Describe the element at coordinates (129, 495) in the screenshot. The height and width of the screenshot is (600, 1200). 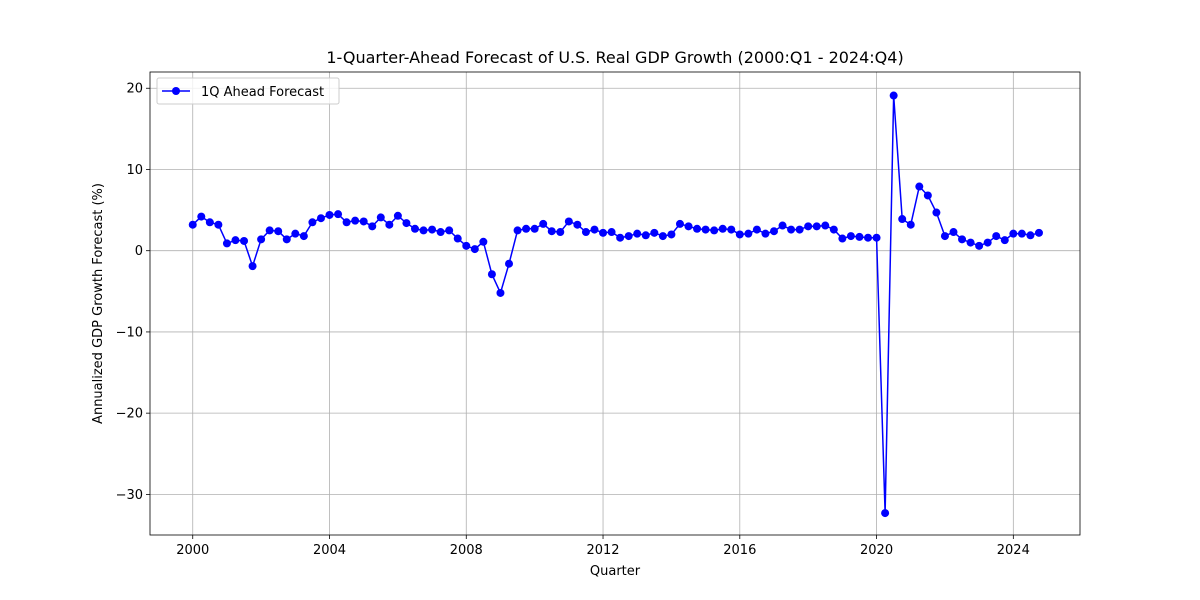
I see `y-tick-label: −30` at that location.